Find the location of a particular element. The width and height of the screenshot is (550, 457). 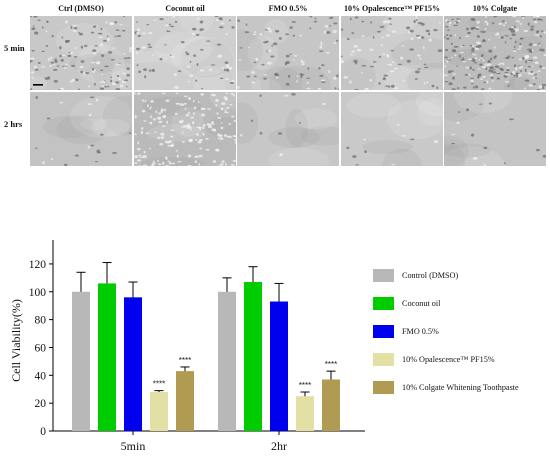

legend-swatch-coconut-oil is located at coordinates (383, 303).